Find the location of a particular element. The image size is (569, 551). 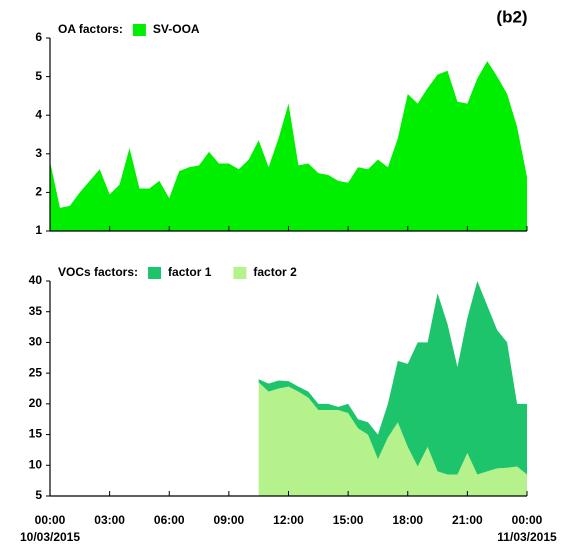

y-tick-label: 2 is located at coordinates (38, 192).